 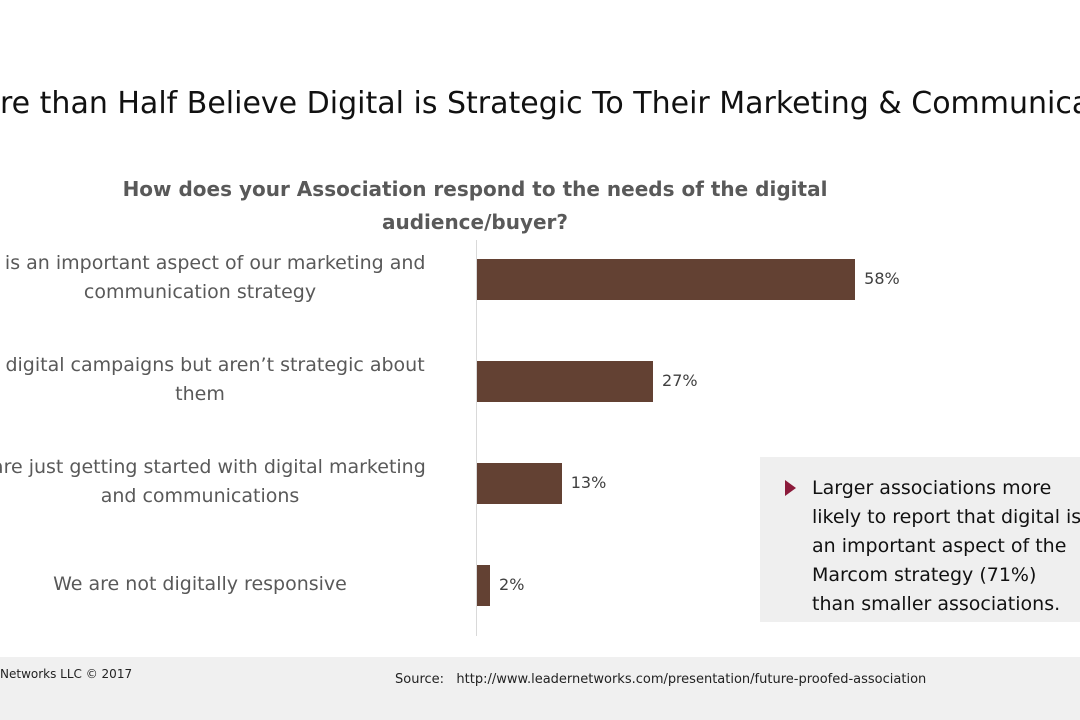 I want to click on value-label: 58%, so click(x=882, y=278).